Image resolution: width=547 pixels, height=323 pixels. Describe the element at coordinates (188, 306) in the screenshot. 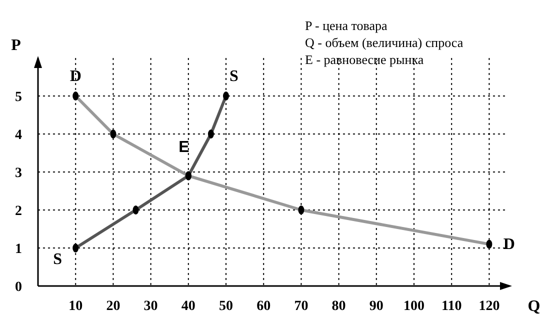

I see `x-tick-label: 40` at that location.